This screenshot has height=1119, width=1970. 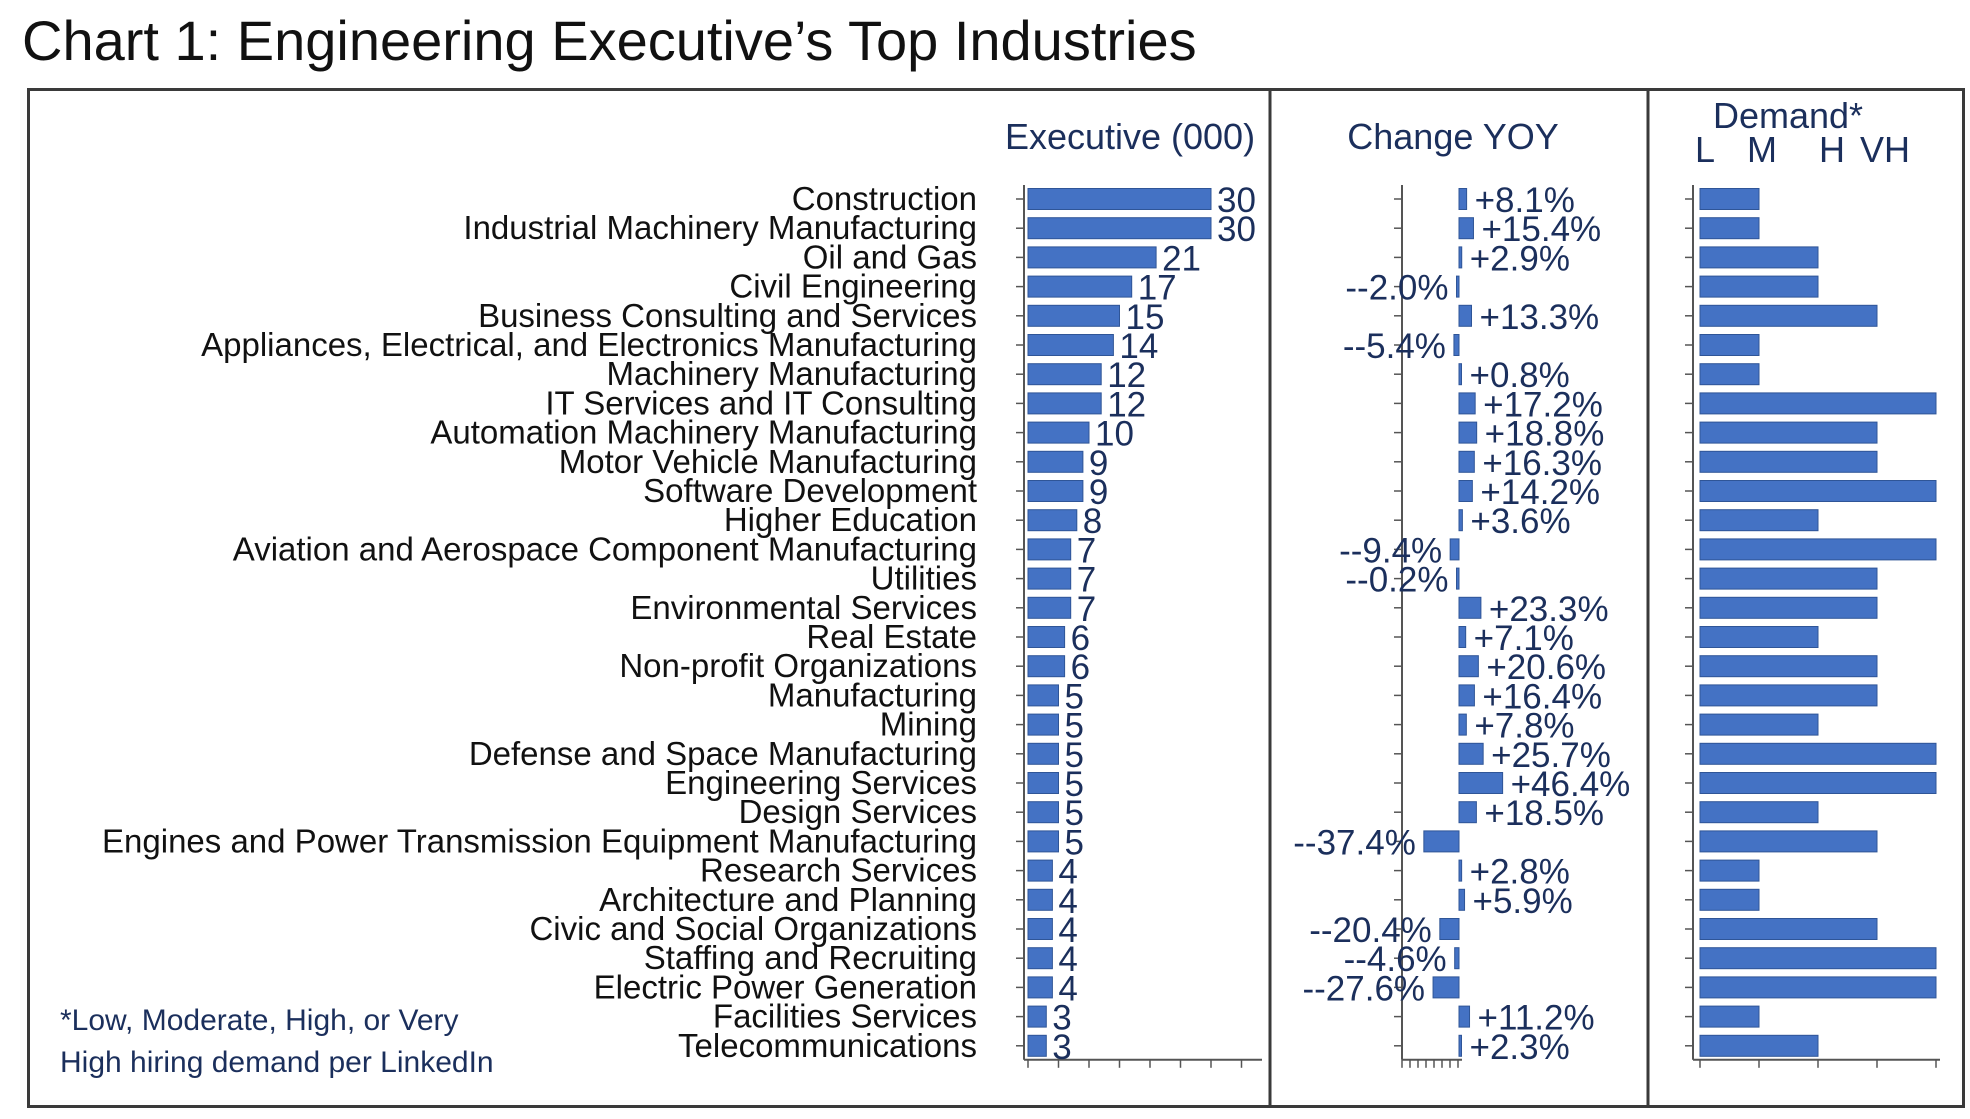 I want to click on header-executives: Executive (000), so click(x=1130, y=136).